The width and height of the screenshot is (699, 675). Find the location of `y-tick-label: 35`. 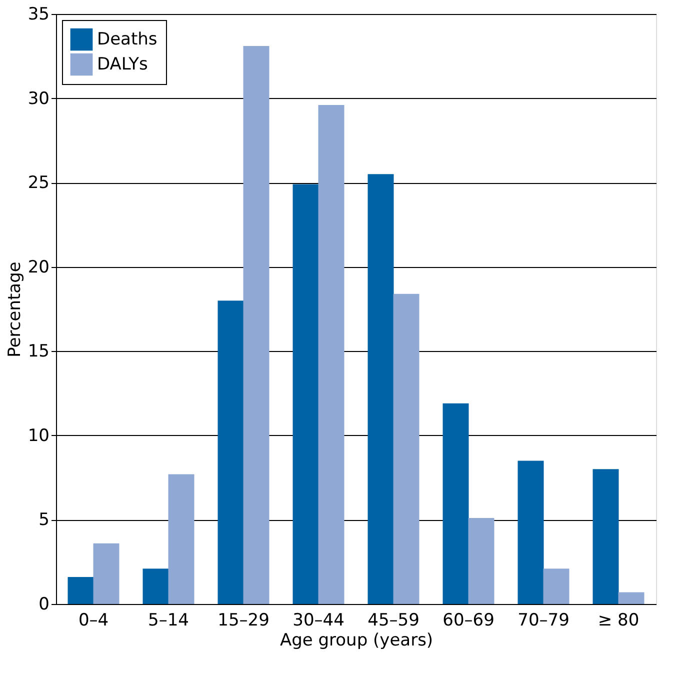

y-tick-label: 35 is located at coordinates (39, 14).